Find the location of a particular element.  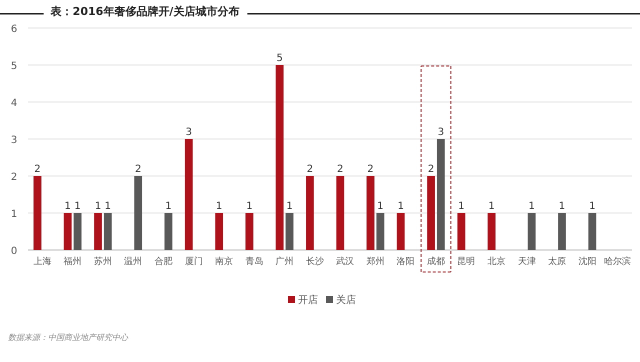

y-tick-label: 0 is located at coordinates (14, 251).